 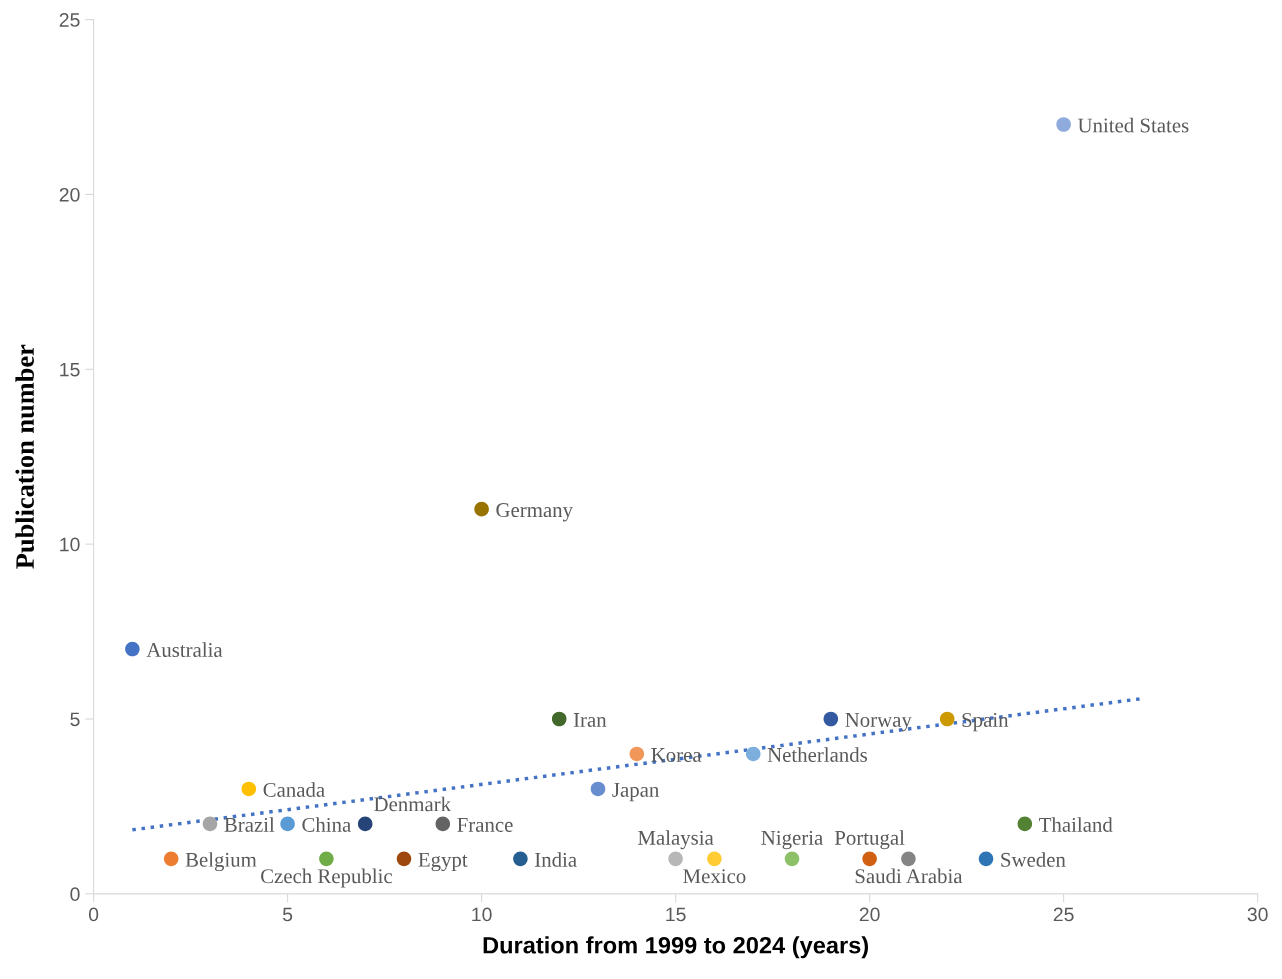 I want to click on series-label: Denmark, so click(x=413, y=804).